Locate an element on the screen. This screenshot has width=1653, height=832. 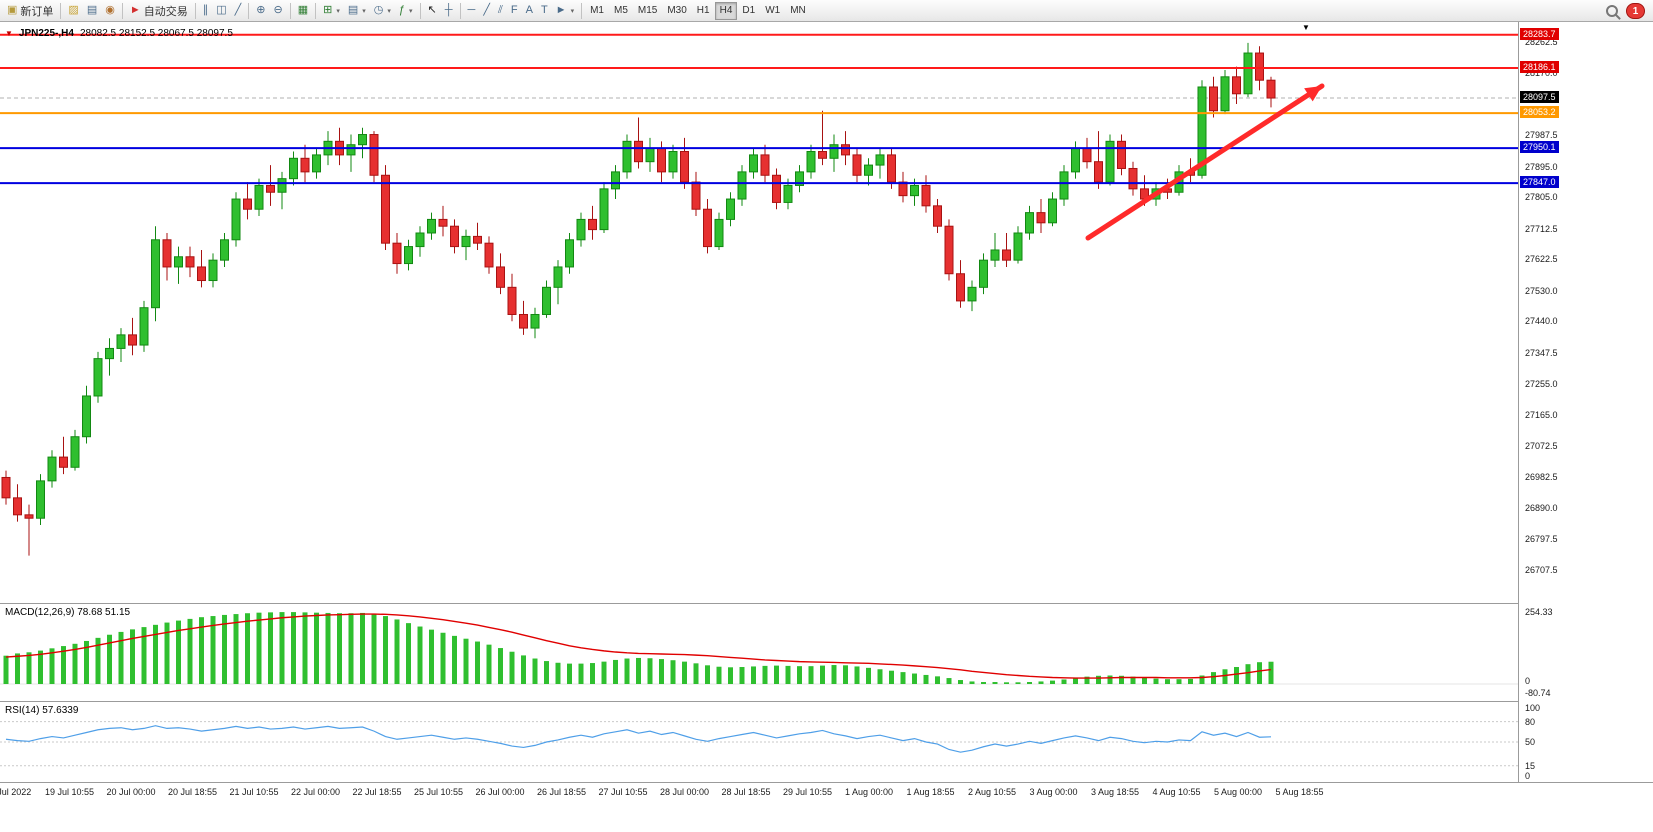
arrows-button: ► ▾ is located at coordinates (565, 11).